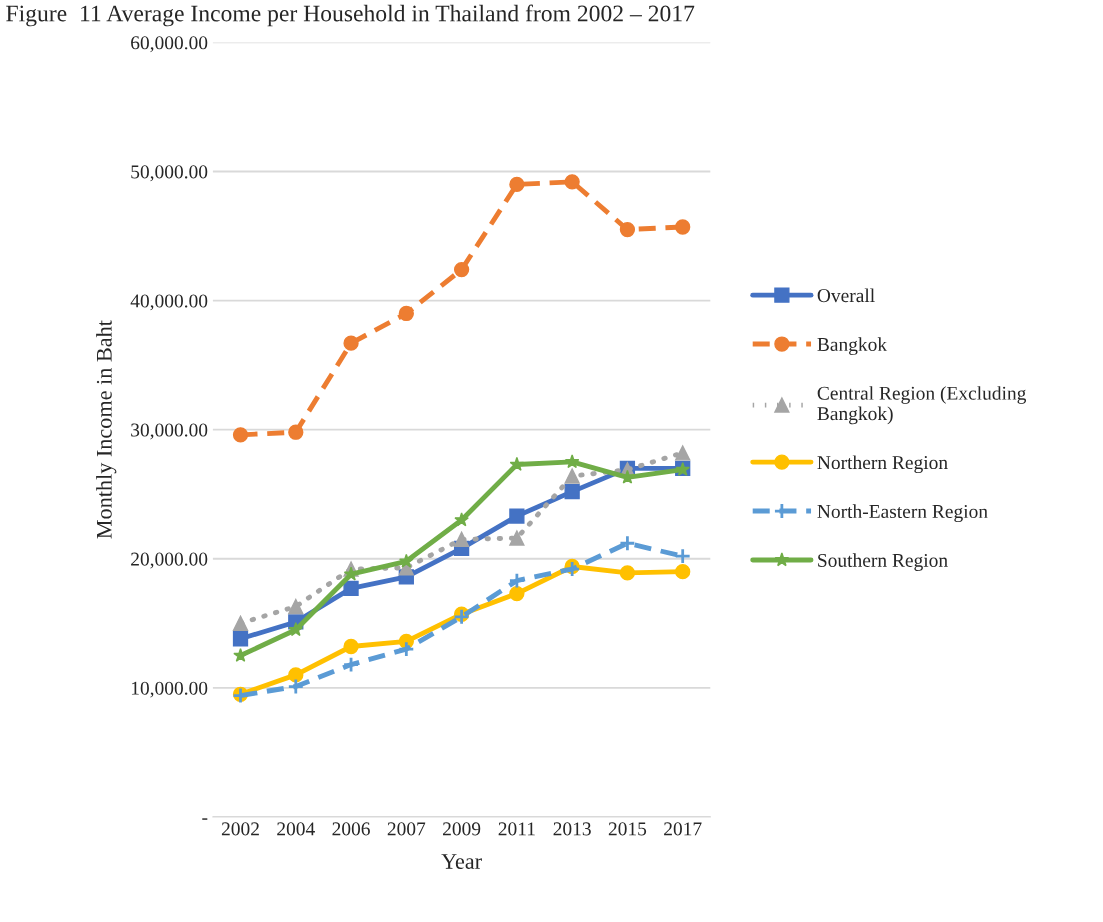 The width and height of the screenshot is (1103, 922). I want to click on x-tick-label: 2006, so click(351, 829).